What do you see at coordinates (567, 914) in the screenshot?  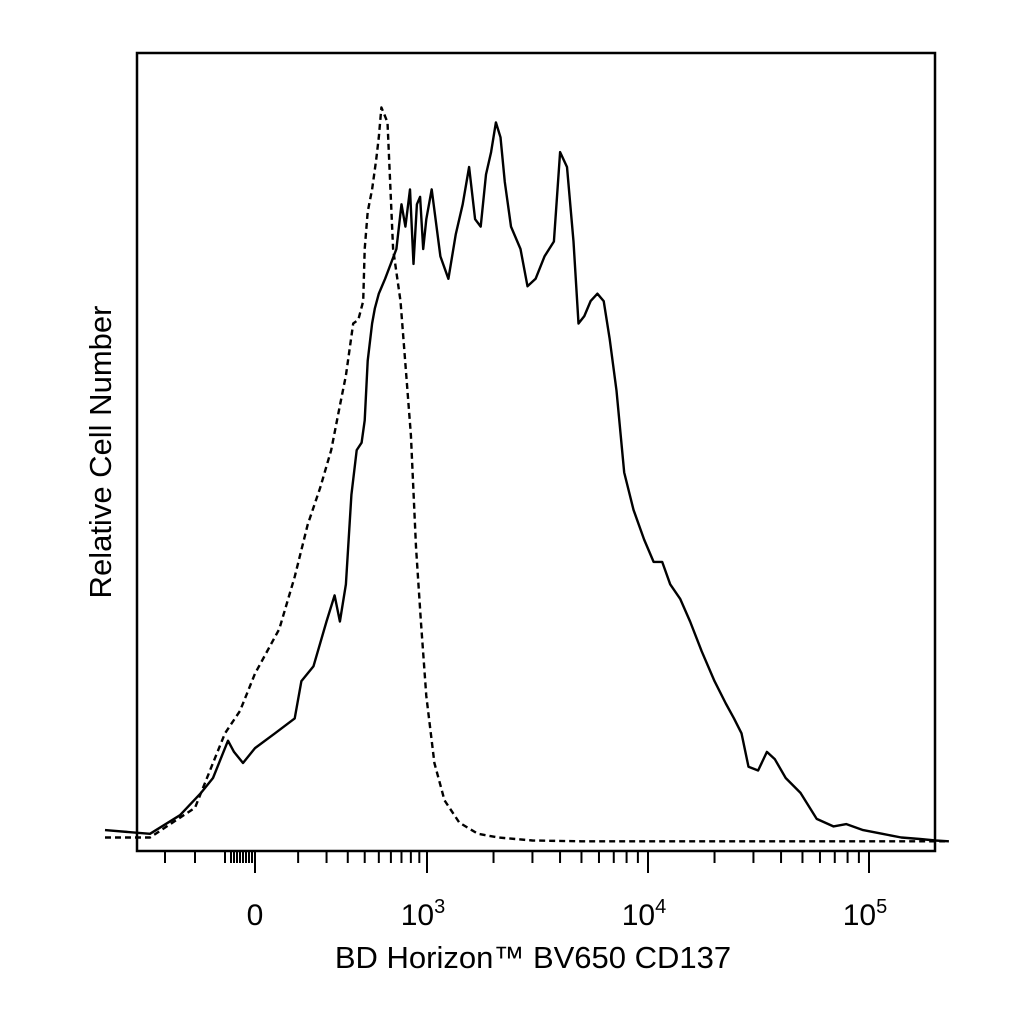 I see `x-axis-tick-labels: 0 10³ 10⁴ 10⁵` at bounding box center [567, 914].